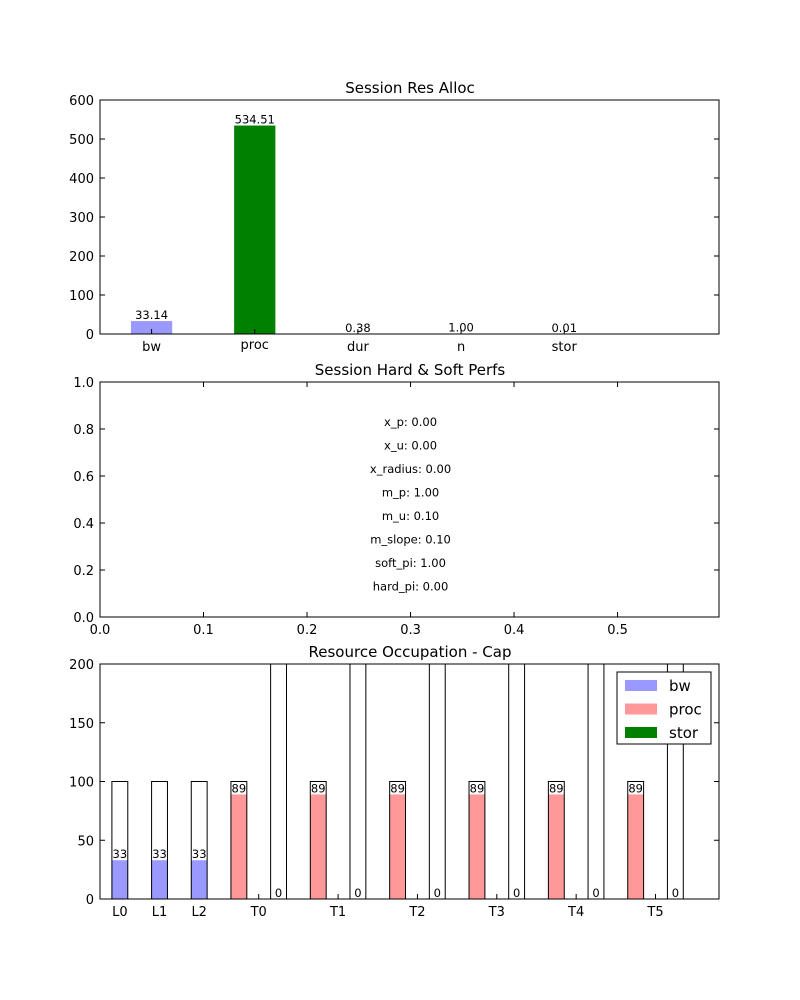 This screenshot has width=800, height=1000. Describe the element at coordinates (461, 347) in the screenshot. I see `x-tick-label: n` at that location.